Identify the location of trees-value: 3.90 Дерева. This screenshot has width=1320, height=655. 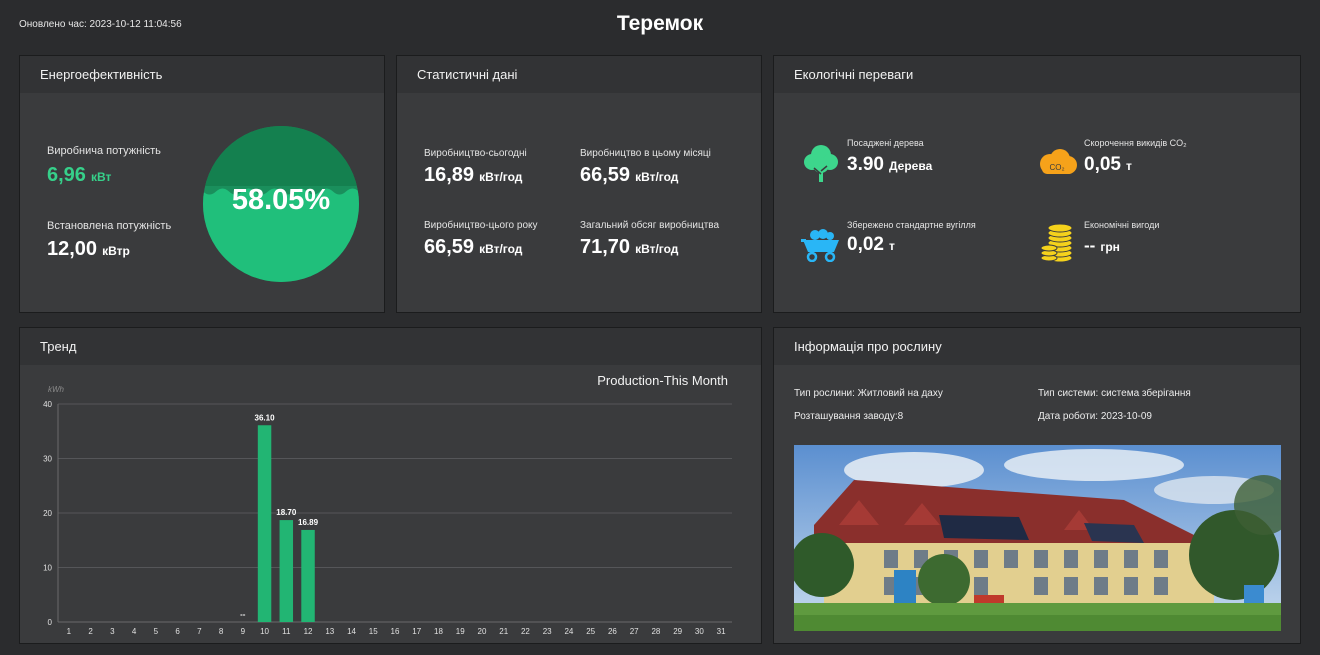
(889, 165).